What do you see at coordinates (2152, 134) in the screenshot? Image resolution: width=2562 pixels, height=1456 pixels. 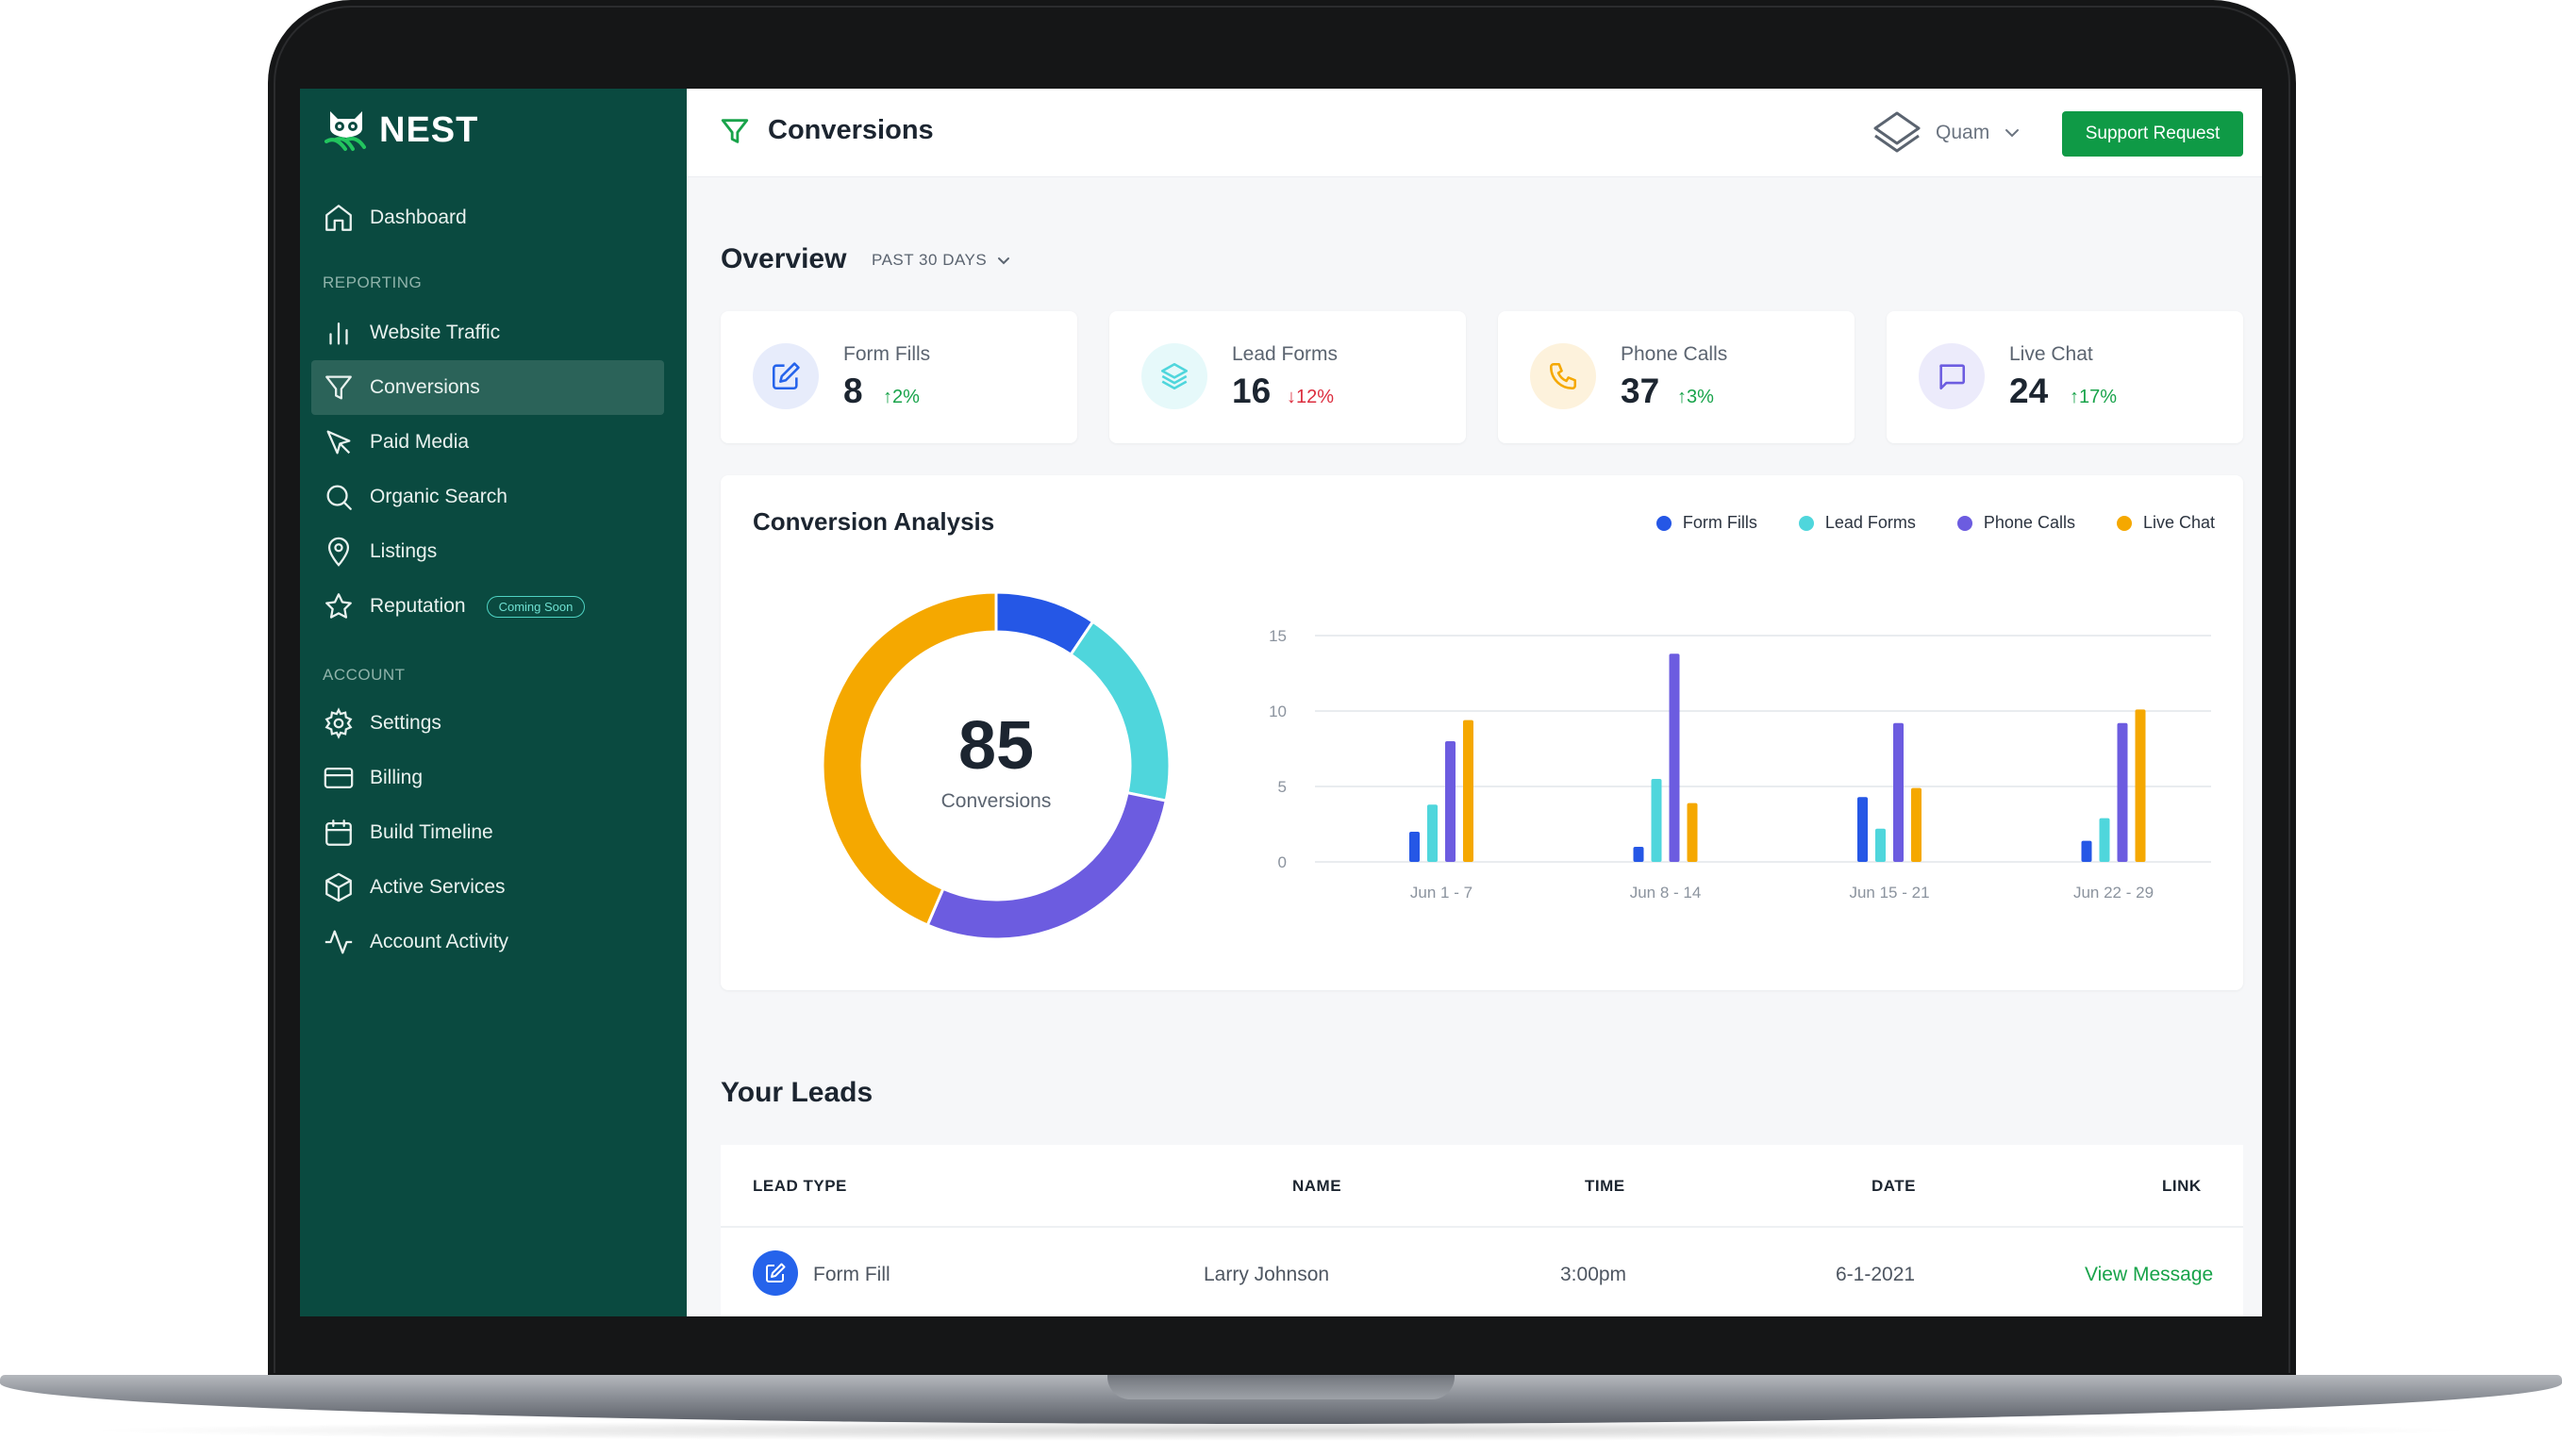 I see `support-request-button: Support Request` at bounding box center [2152, 134].